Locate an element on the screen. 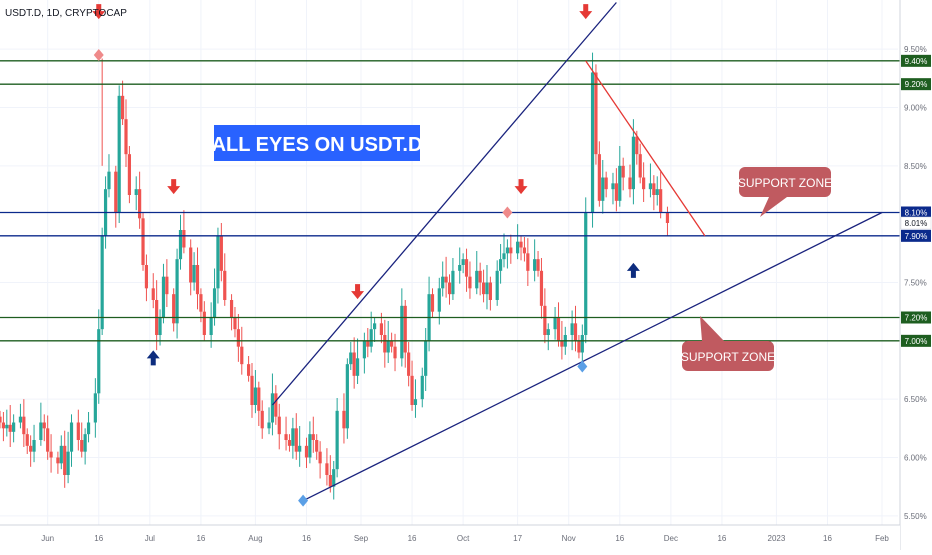 Image resolution: width=932 pixels, height=555 pixels. current-price-badge is located at coordinates (916, 223).